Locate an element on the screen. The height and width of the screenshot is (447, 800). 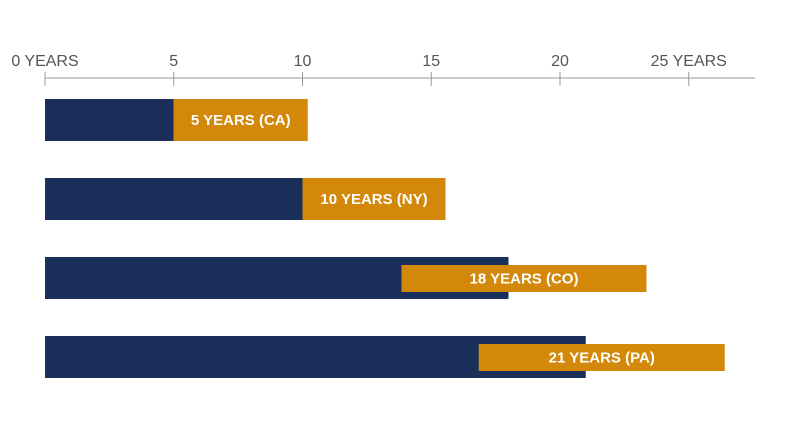
data-label: 10 YEARS (NY) is located at coordinates (373, 199).